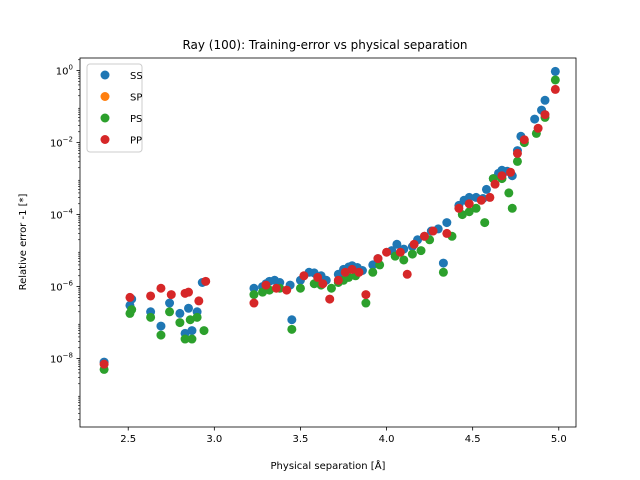 The width and height of the screenshot is (640, 480). Describe the element at coordinates (136, 76) in the screenshot. I see `legend-label-ss: SS` at that location.